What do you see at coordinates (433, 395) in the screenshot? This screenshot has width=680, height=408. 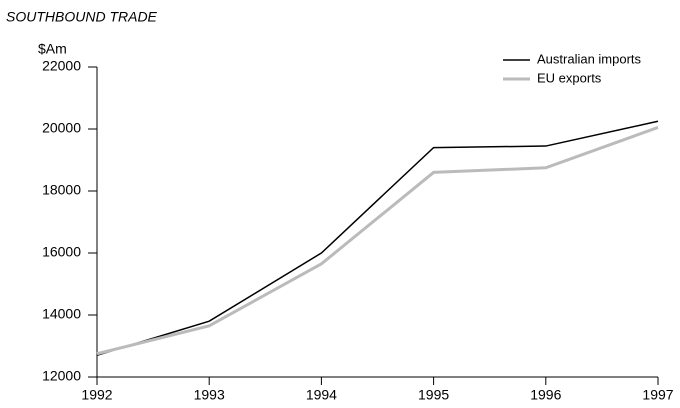 I see `x-tick-label: 1995` at bounding box center [433, 395].